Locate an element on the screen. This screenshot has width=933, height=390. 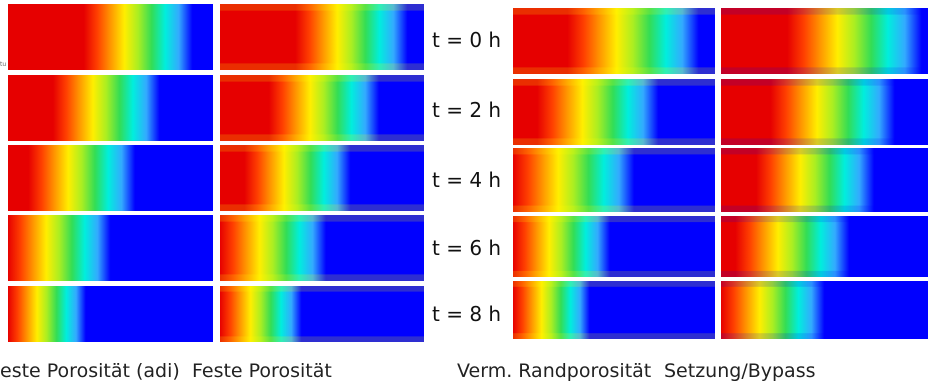
panel-col3-t8 is located at coordinates (614, 310).